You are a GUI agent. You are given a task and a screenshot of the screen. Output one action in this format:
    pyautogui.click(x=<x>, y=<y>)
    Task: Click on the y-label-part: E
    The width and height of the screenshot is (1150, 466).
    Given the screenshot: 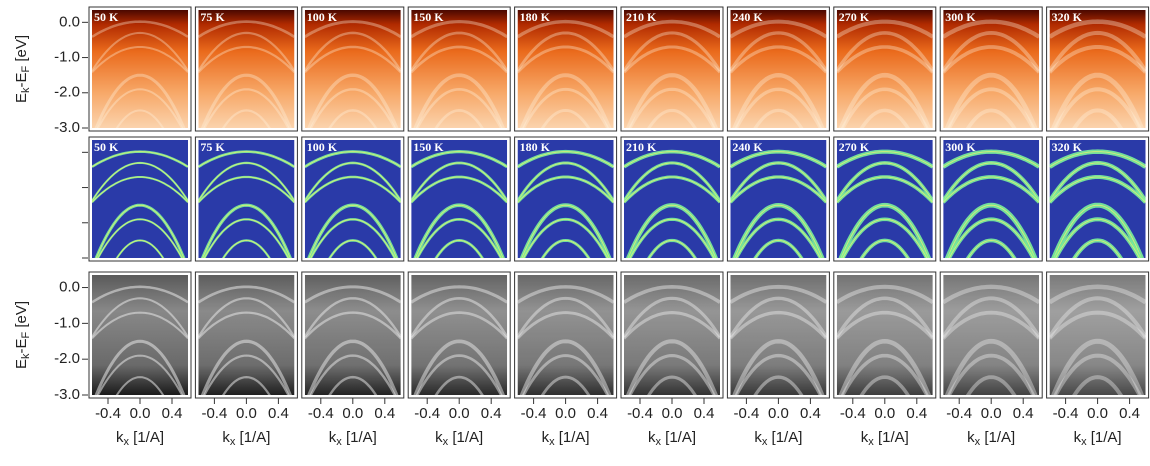 What is the action you would take?
    pyautogui.click(x=21, y=98)
    